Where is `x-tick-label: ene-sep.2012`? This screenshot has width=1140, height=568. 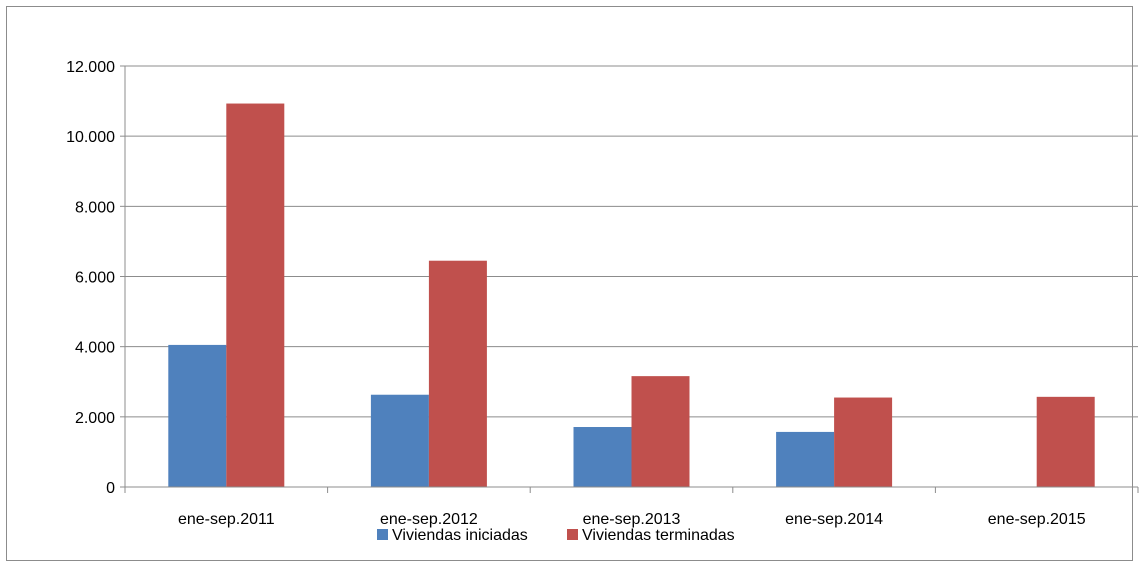
x-tick-label: ene-sep.2012 is located at coordinates (429, 519).